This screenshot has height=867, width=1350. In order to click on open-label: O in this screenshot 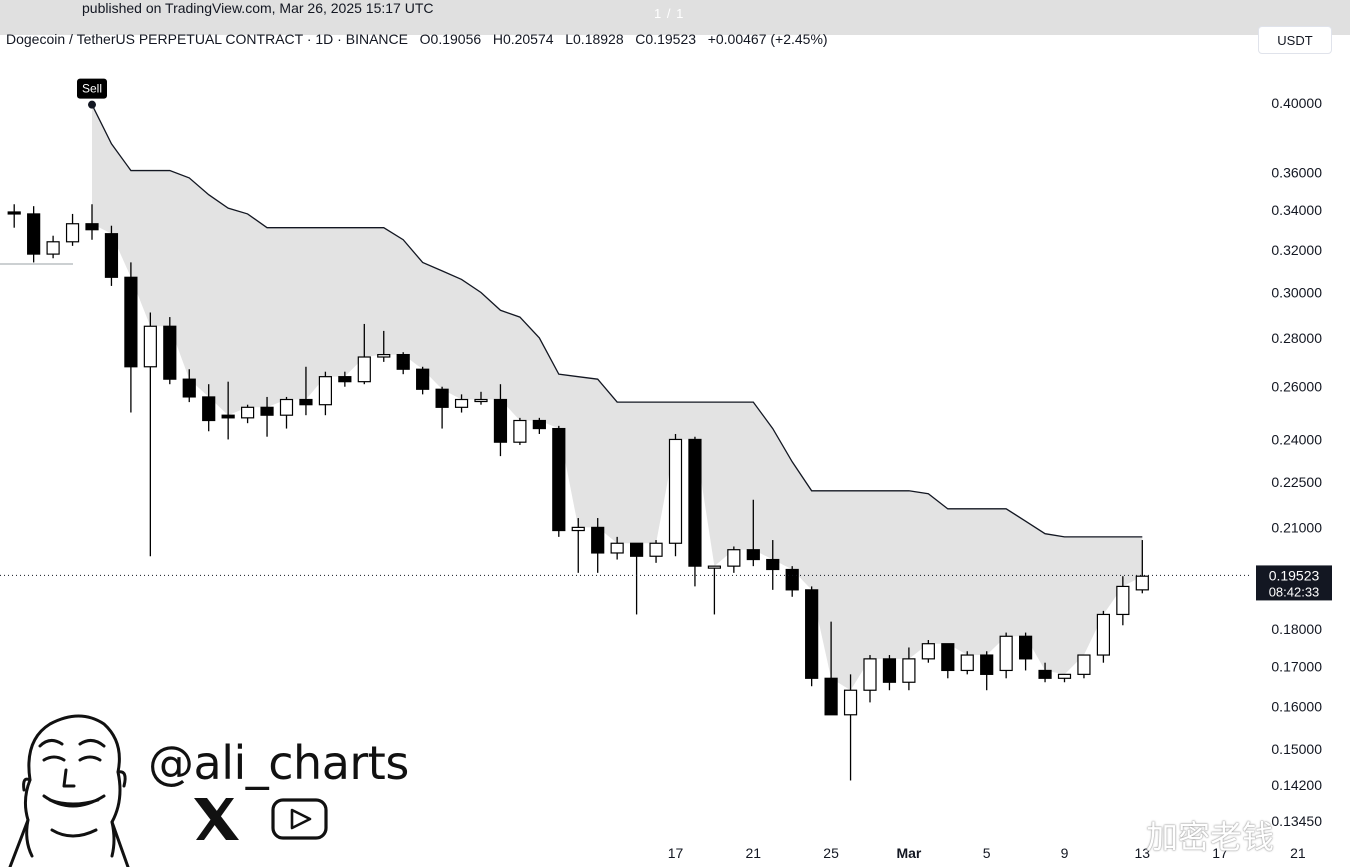, I will do `click(425, 39)`.